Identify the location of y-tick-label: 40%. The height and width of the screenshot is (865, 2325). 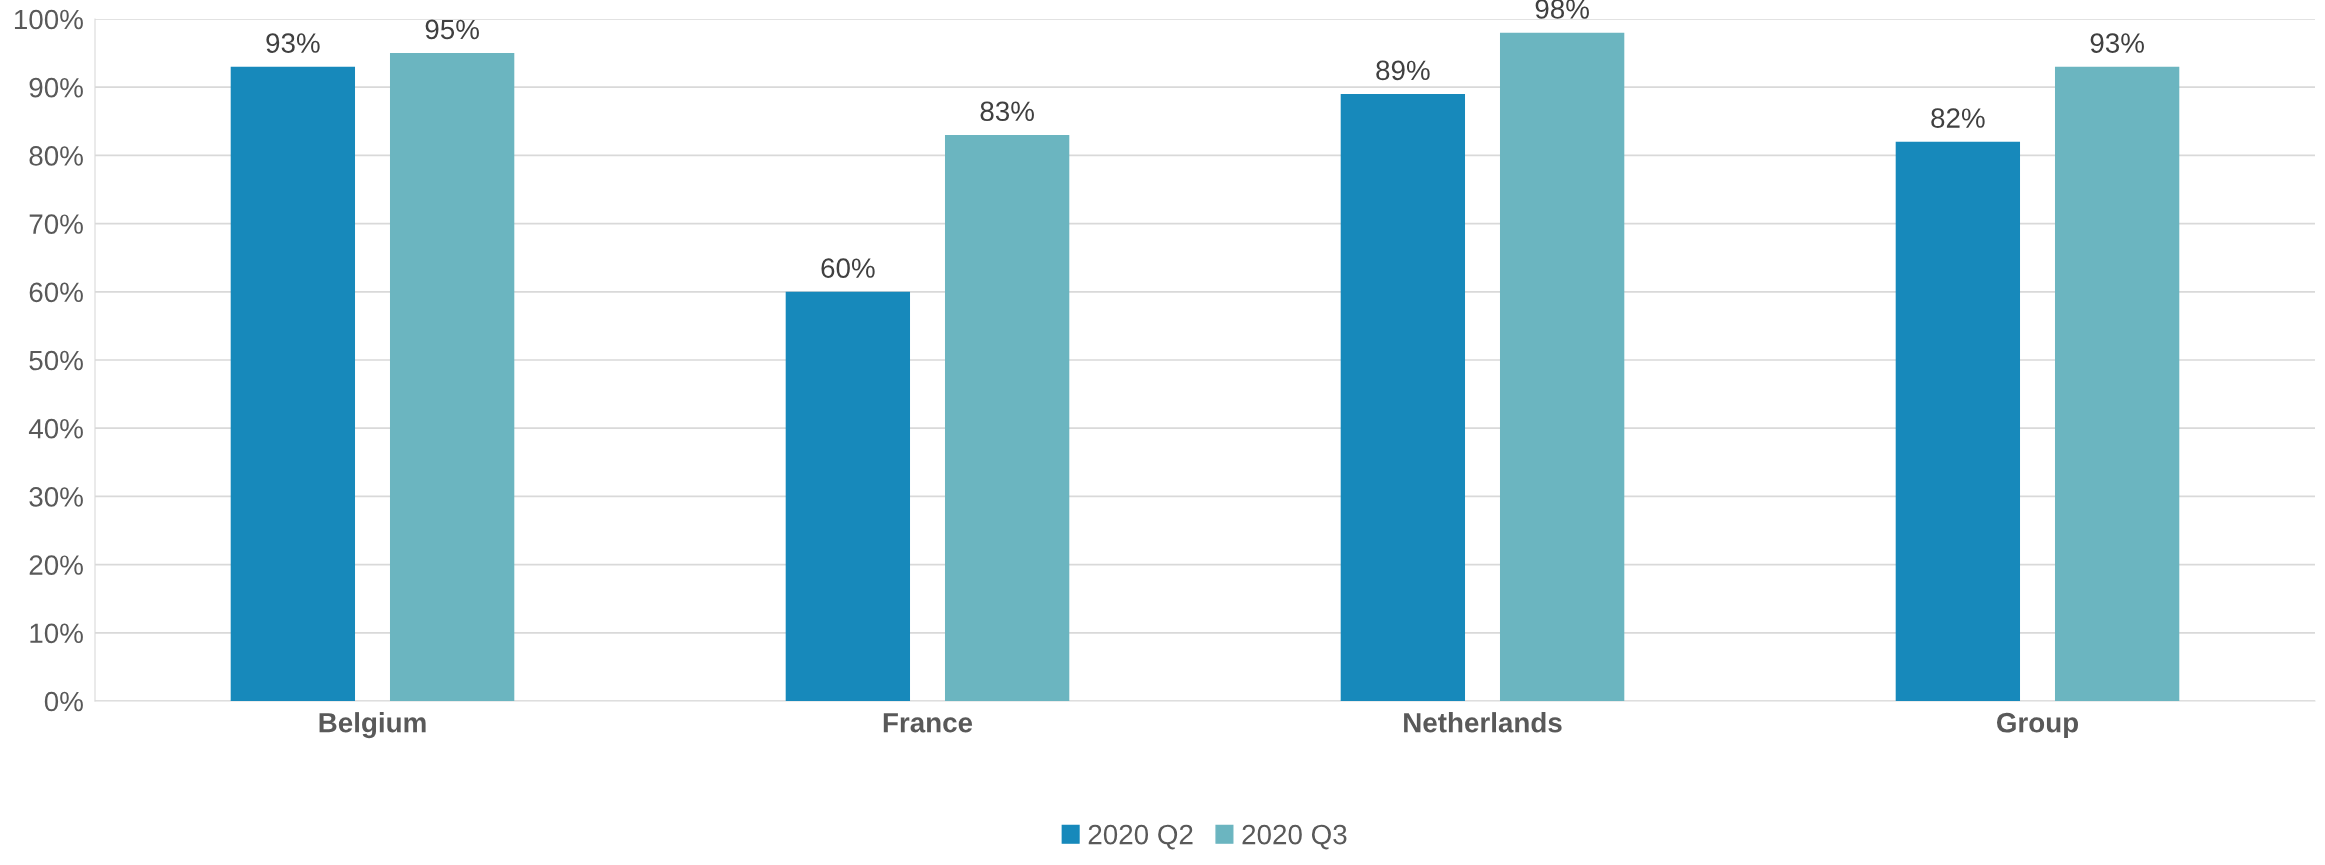
(55, 428).